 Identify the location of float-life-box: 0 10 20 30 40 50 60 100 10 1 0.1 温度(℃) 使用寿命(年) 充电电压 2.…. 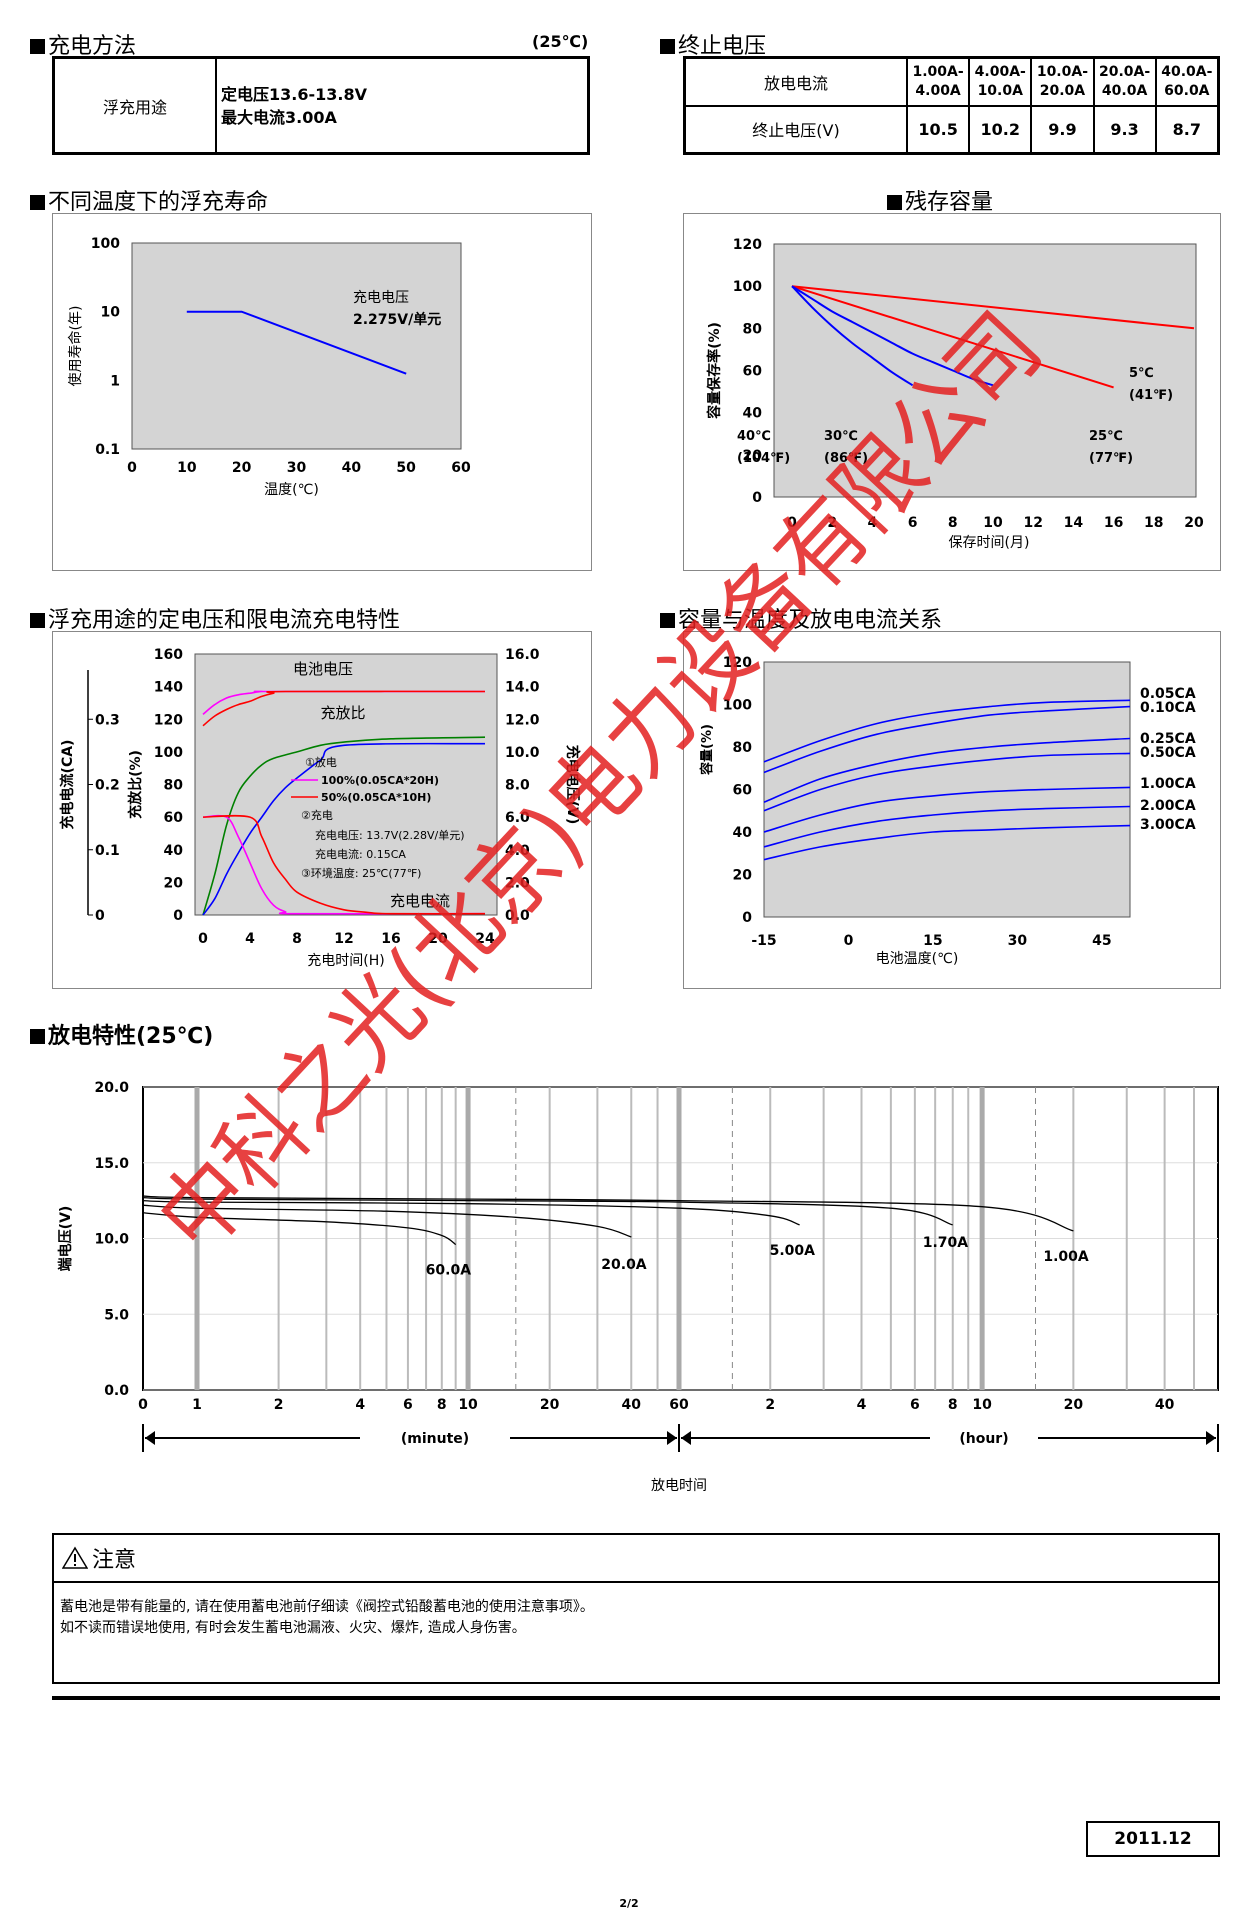
(322, 392).